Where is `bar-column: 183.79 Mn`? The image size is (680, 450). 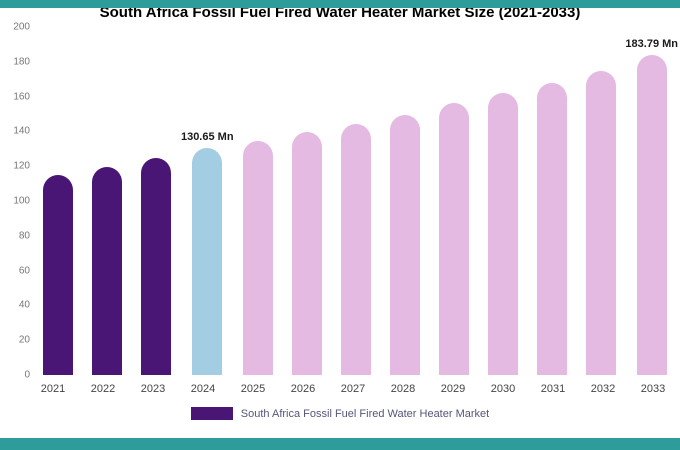 bar-column: 183.79 Mn is located at coordinates (651, 201).